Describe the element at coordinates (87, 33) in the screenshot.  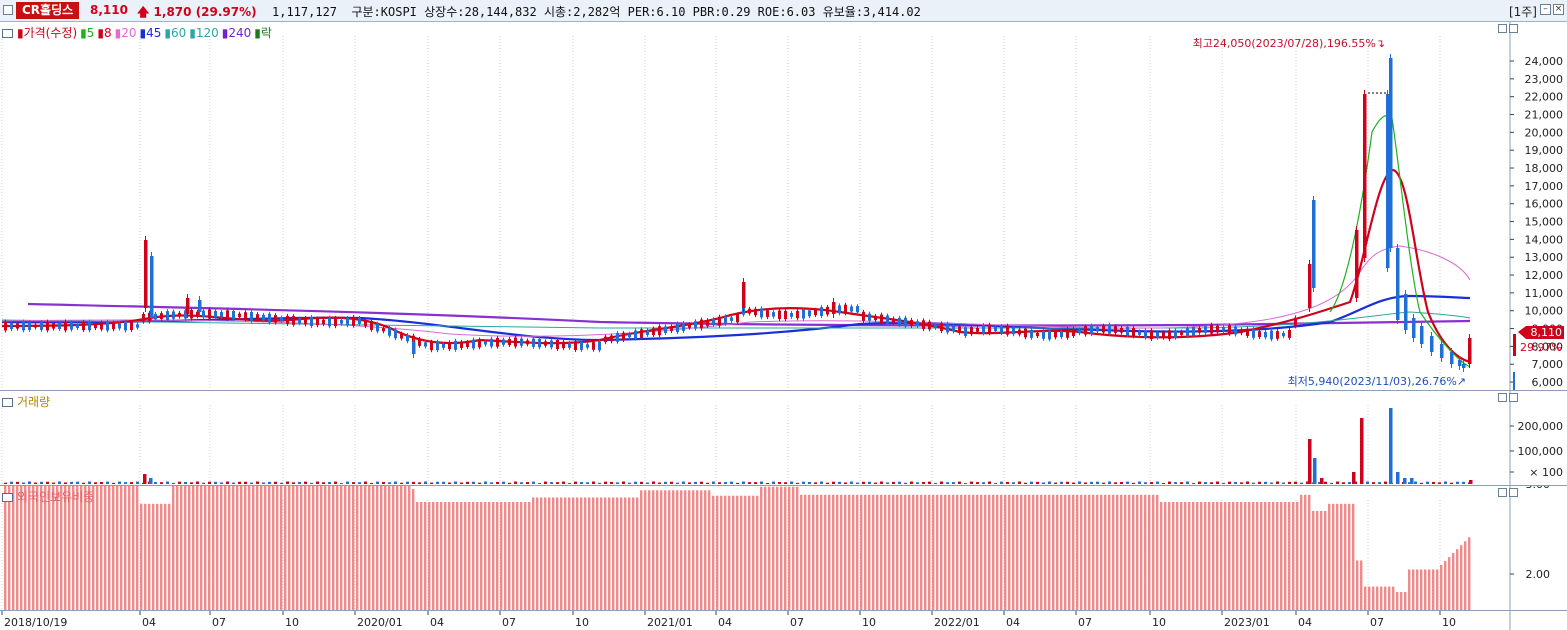
I see `legend-item: ▮5` at that location.